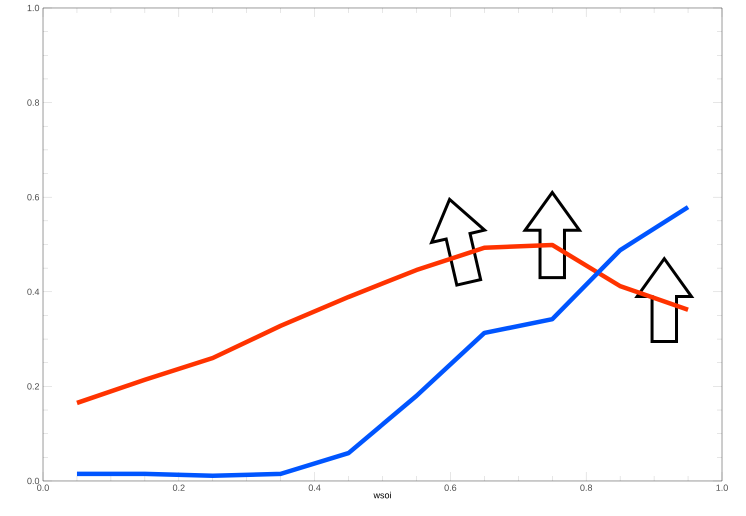  I want to click on x-axis-title: wsoi, so click(382, 495).